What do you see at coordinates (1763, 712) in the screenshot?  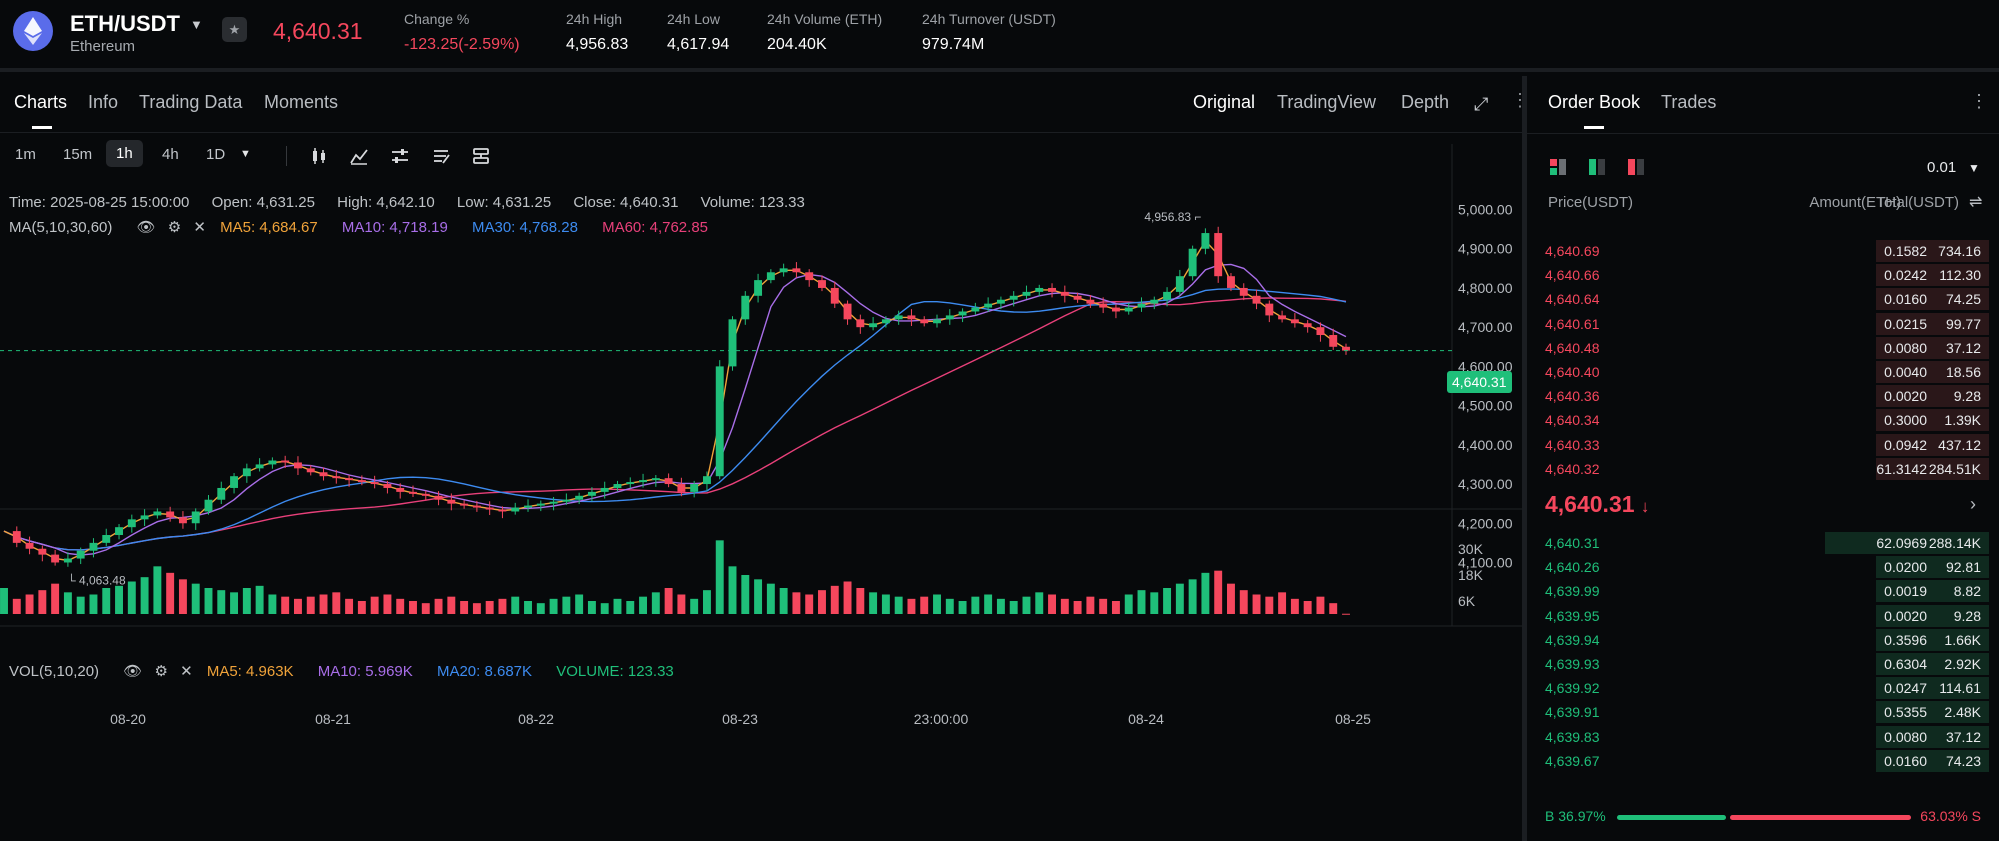 I see `bid-row: 4,639.91 0.5355 2.48K` at bounding box center [1763, 712].